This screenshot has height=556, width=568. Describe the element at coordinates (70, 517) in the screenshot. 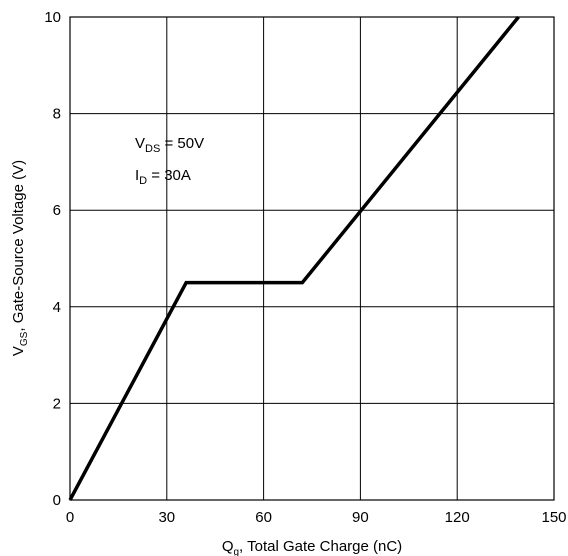

I see `x-tick-label: 0` at that location.